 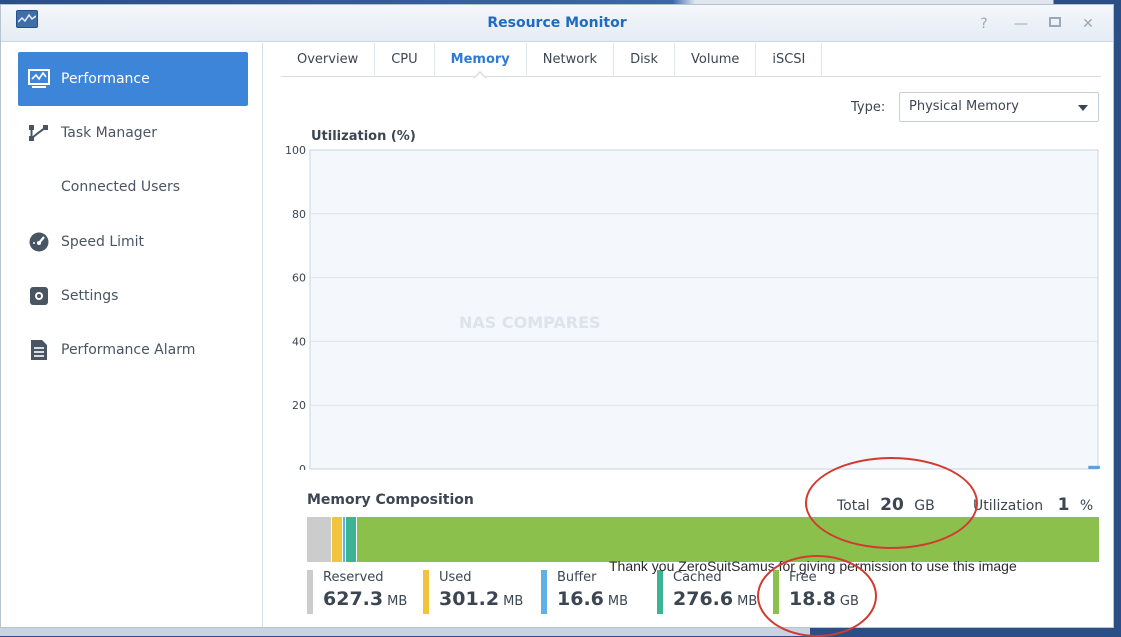 What do you see at coordinates (1083, 108) in the screenshot?
I see `chevron-down-icon` at bounding box center [1083, 108].